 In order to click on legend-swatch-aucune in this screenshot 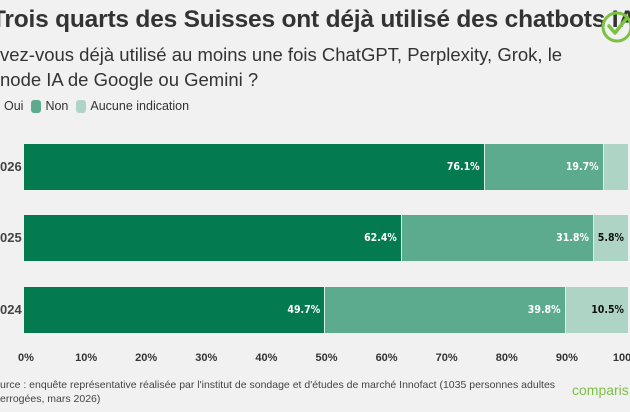, I will do `click(81, 106)`.